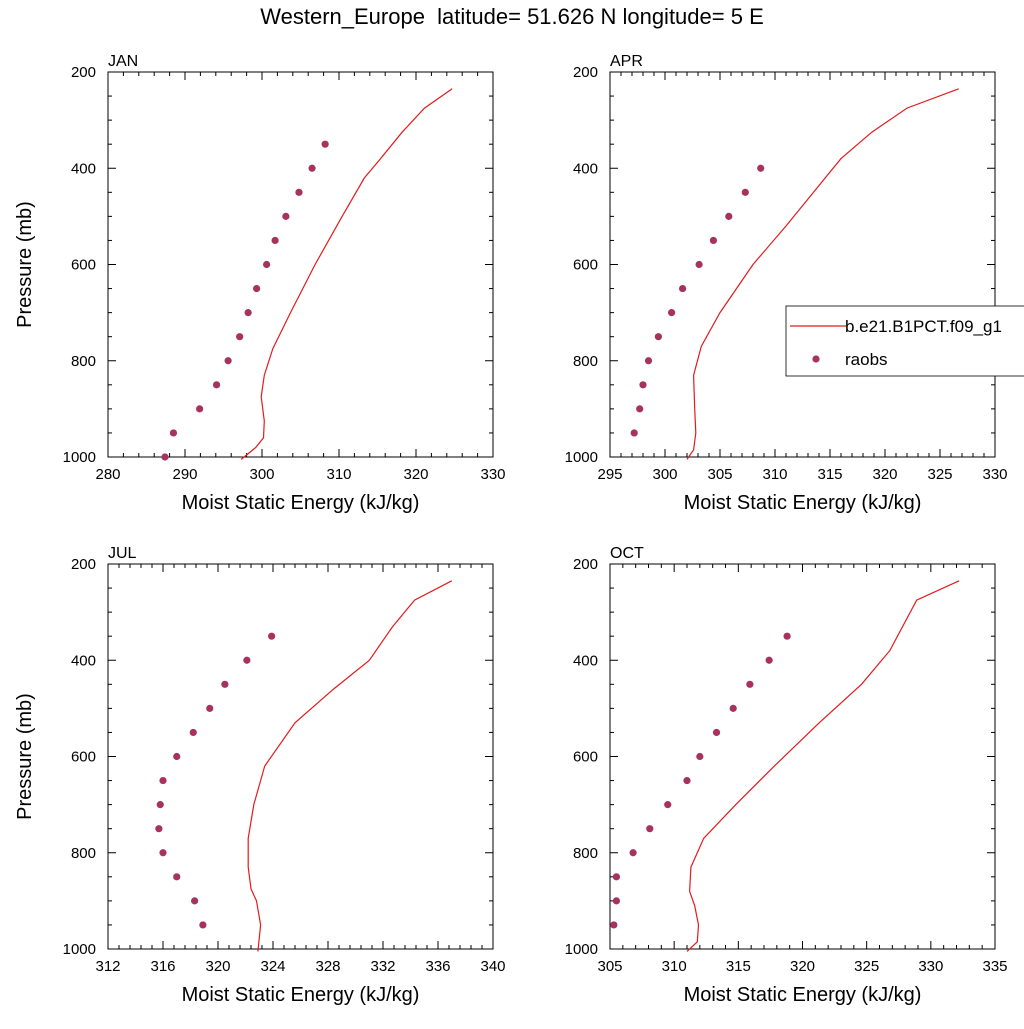 The image size is (1024, 1029). I want to click on panel-label: JAN, so click(123, 61).